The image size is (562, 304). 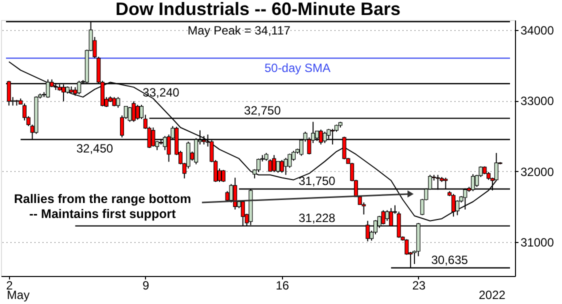 What do you see at coordinates (449, 259) in the screenshot?
I see `ref-line-label: 30,635` at bounding box center [449, 259].